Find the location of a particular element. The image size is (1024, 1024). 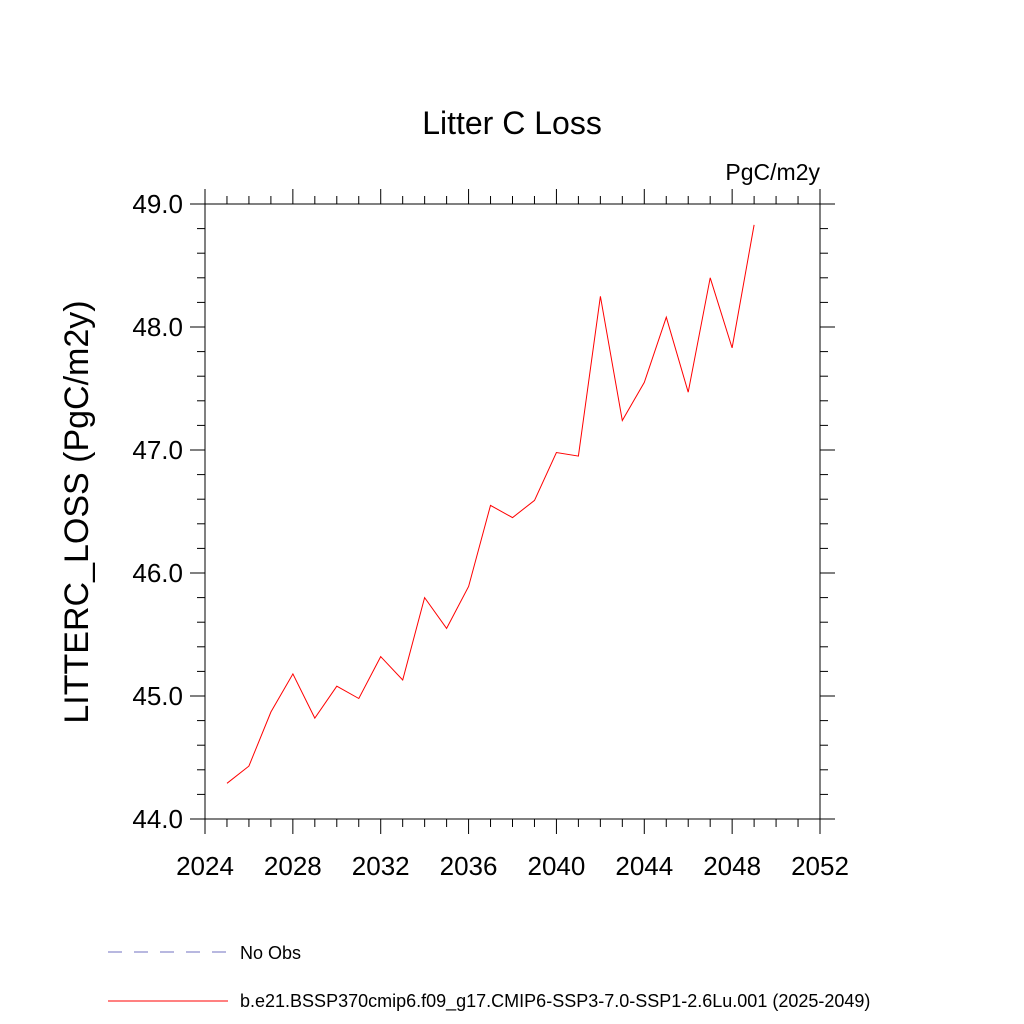

units-label: PgC/m2y is located at coordinates (772, 172).